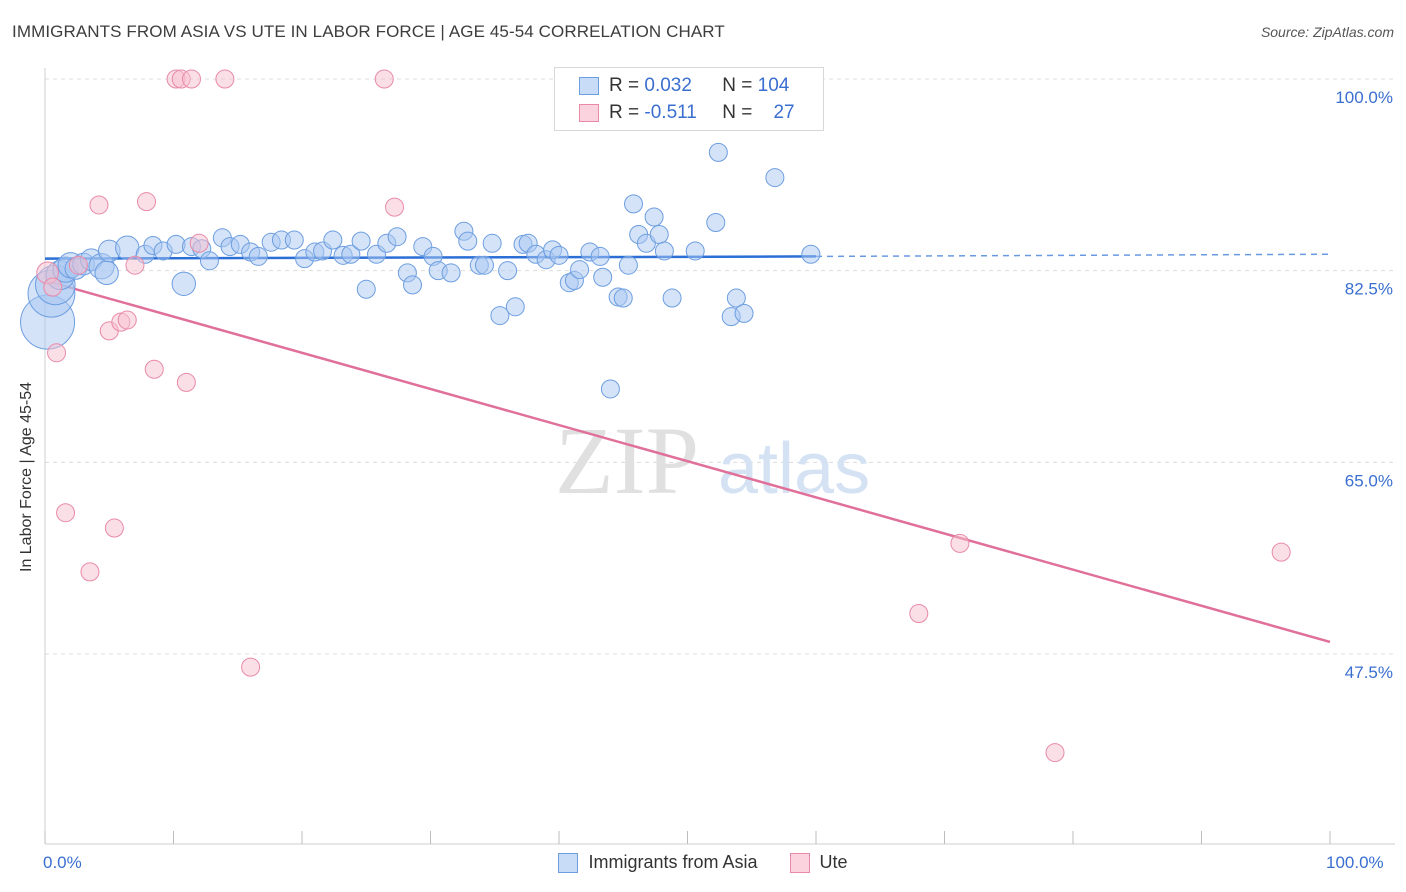 This screenshot has height=892, width=1406. I want to click on series-legend-label-ute: Ute, so click(833, 862).